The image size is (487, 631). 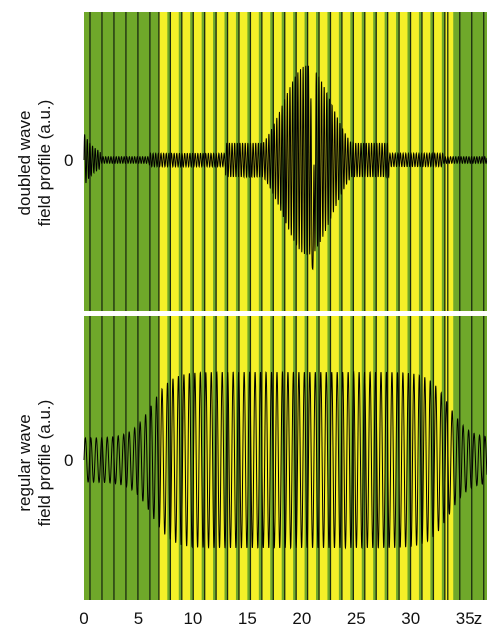 I want to click on x-tick-label: 15, so click(x=247, y=618).